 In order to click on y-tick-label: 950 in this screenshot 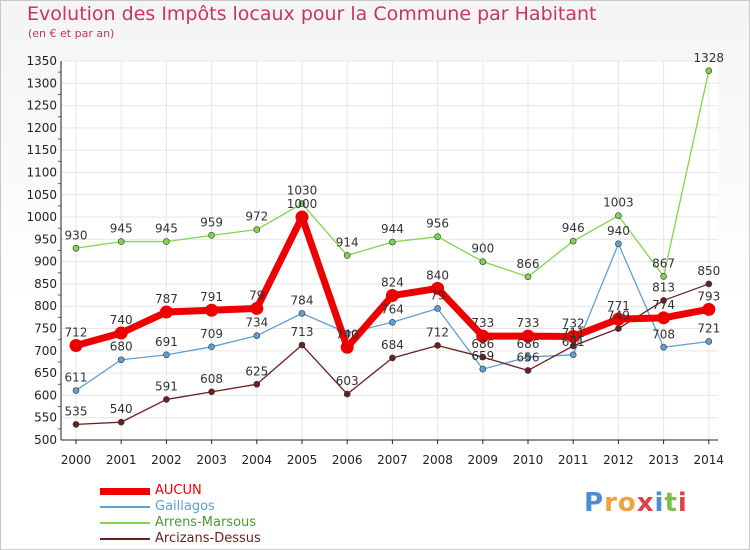, I will do `click(45, 239)`.